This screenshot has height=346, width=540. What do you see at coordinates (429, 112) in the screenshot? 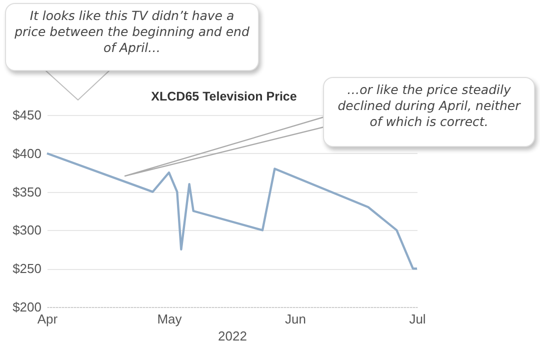
I see `annotation: …or like the price steadily declined during April, neither of which is correct.` at bounding box center [429, 112].